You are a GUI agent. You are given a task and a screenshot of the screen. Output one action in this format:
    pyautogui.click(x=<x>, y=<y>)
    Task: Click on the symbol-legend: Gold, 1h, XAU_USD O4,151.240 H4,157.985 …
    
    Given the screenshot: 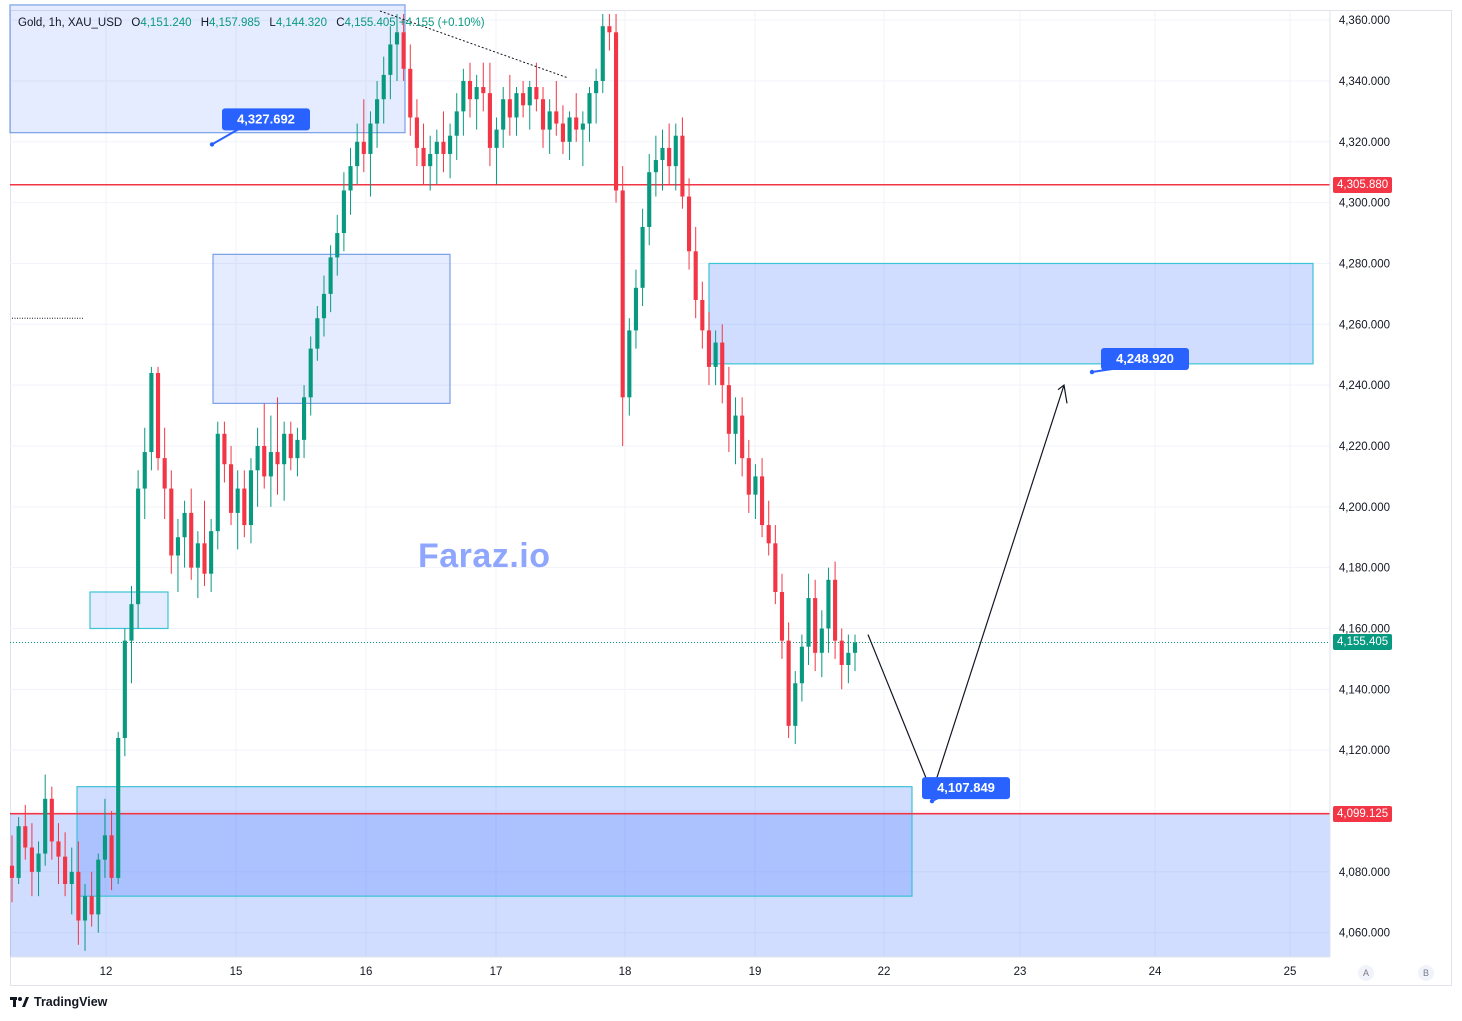 What is the action you would take?
    pyautogui.click(x=251, y=23)
    